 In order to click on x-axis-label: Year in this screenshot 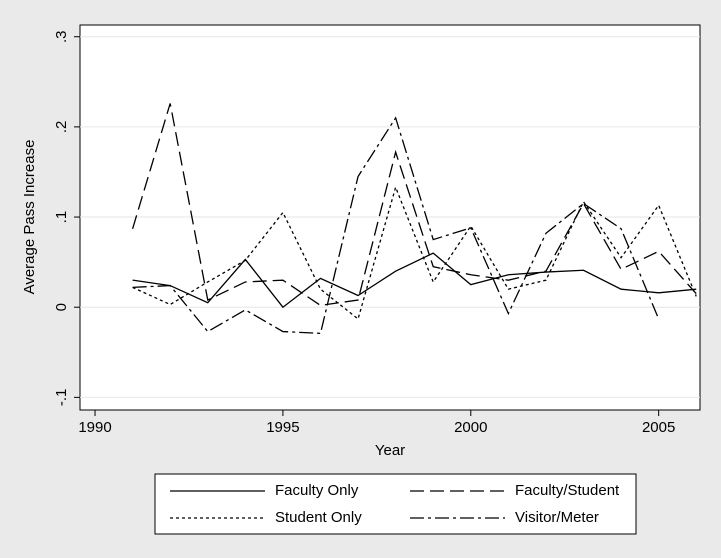, I will do `click(390, 450)`.